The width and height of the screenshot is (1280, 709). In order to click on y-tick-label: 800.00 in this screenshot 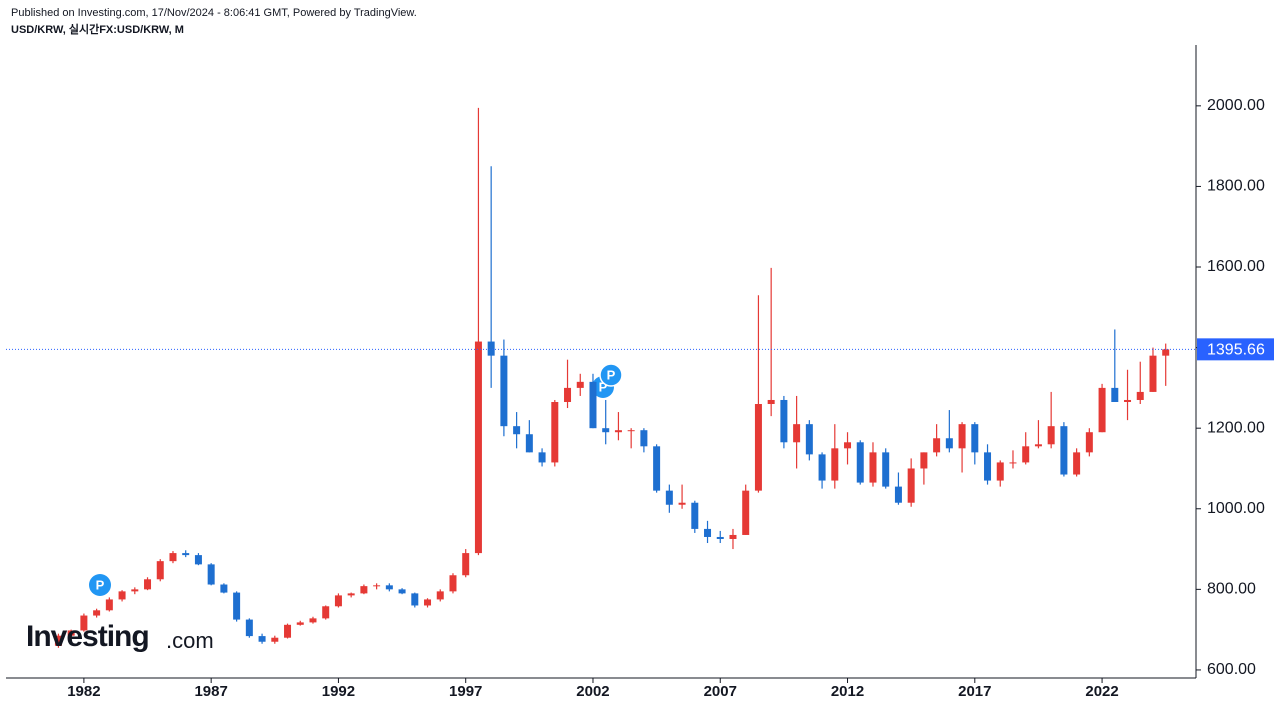, I will do `click(1231, 589)`.